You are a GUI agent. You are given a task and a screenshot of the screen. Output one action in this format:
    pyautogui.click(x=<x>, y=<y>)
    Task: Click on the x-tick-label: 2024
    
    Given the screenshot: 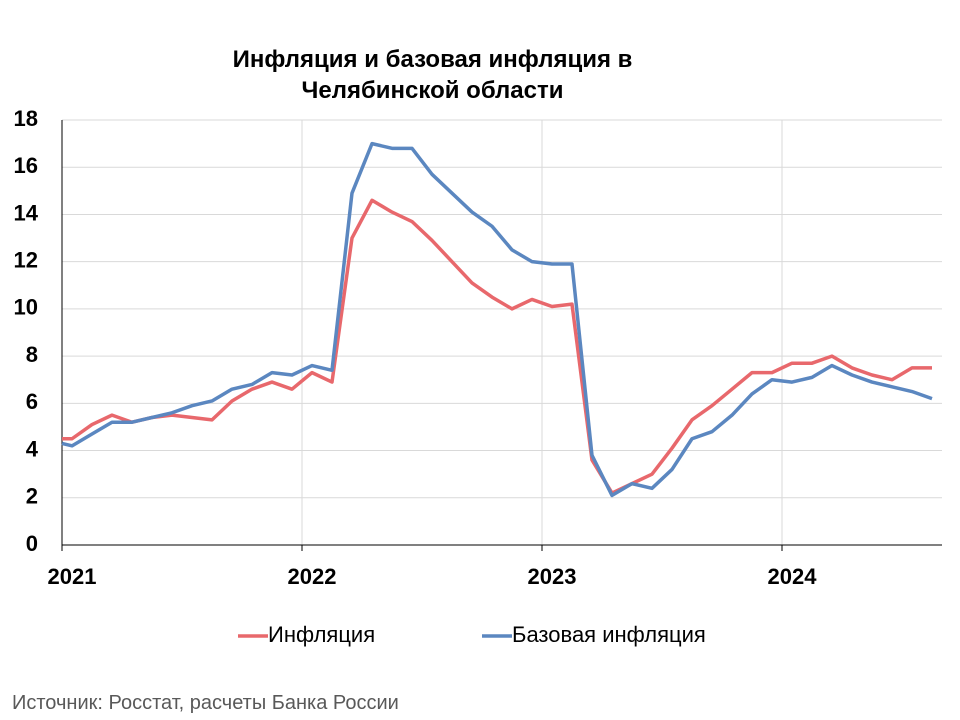 What is the action you would take?
    pyautogui.click(x=793, y=576)
    